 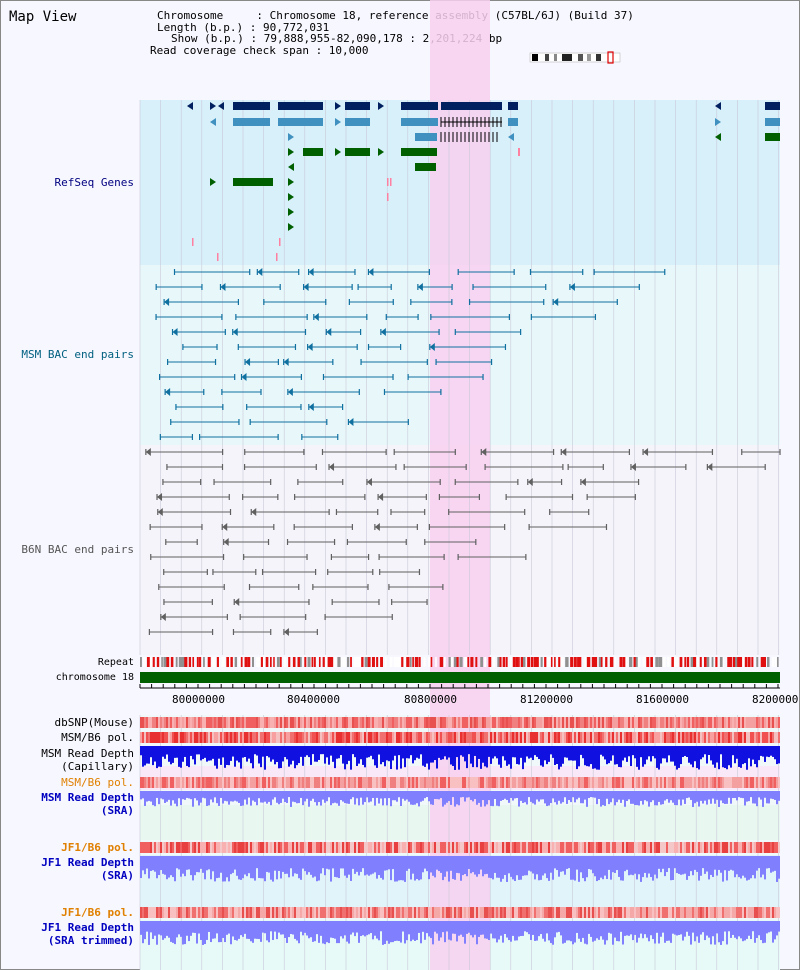 What do you see at coordinates (77, 354) in the screenshot?
I see `track-label-msm-bac: MSM BAC end pairs` at bounding box center [77, 354].